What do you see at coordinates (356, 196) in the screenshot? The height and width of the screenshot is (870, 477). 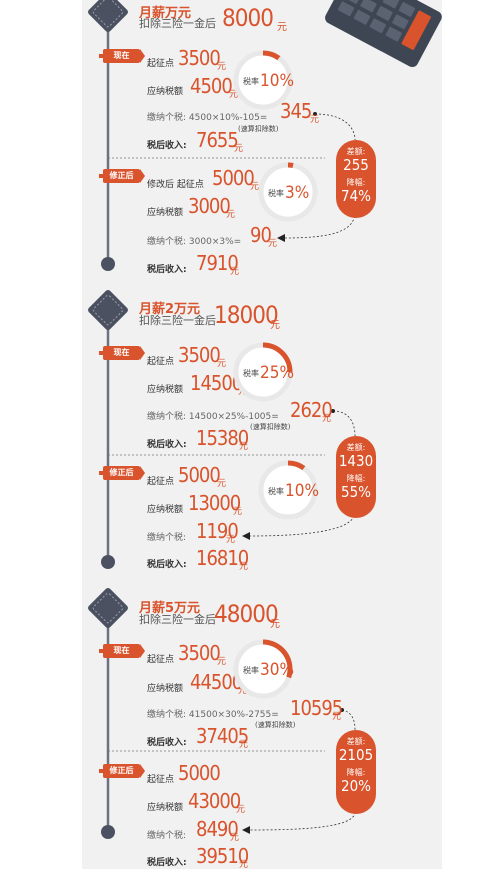 I see `drop-value: 74%` at bounding box center [356, 196].